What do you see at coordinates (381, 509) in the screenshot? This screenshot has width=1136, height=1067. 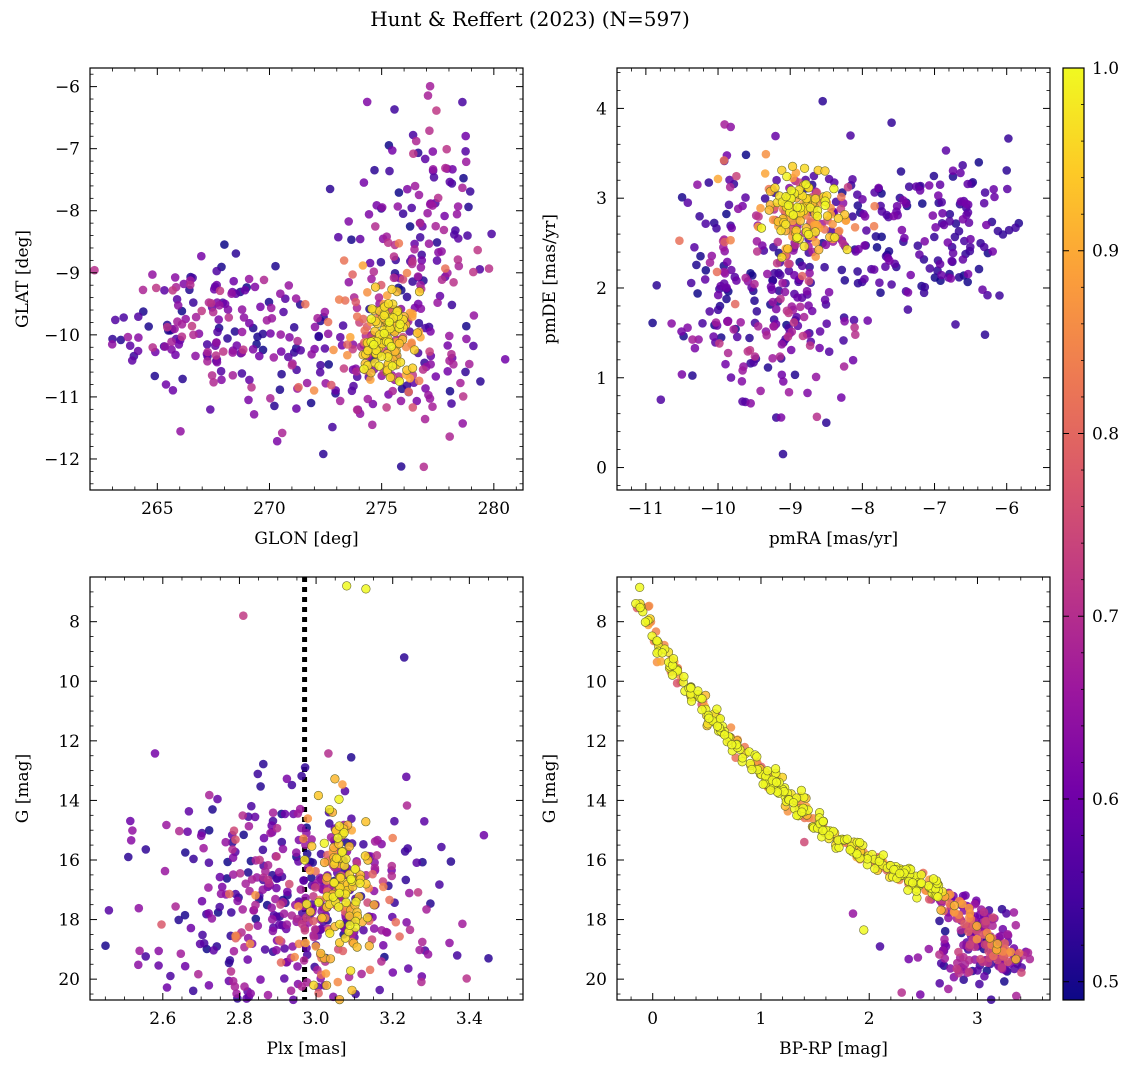 I see `x-tick-label: 275` at bounding box center [381, 509].